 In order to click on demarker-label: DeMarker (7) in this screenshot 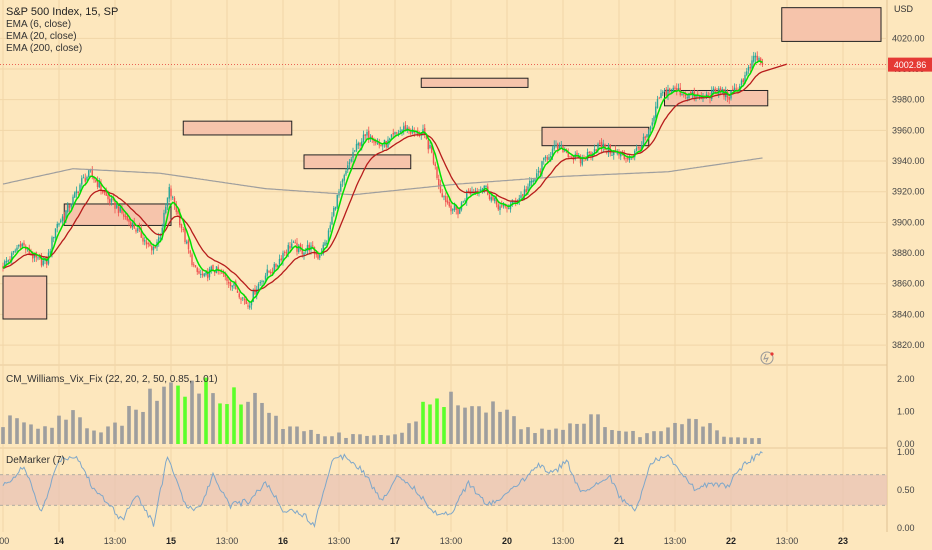, I will do `click(35, 460)`.